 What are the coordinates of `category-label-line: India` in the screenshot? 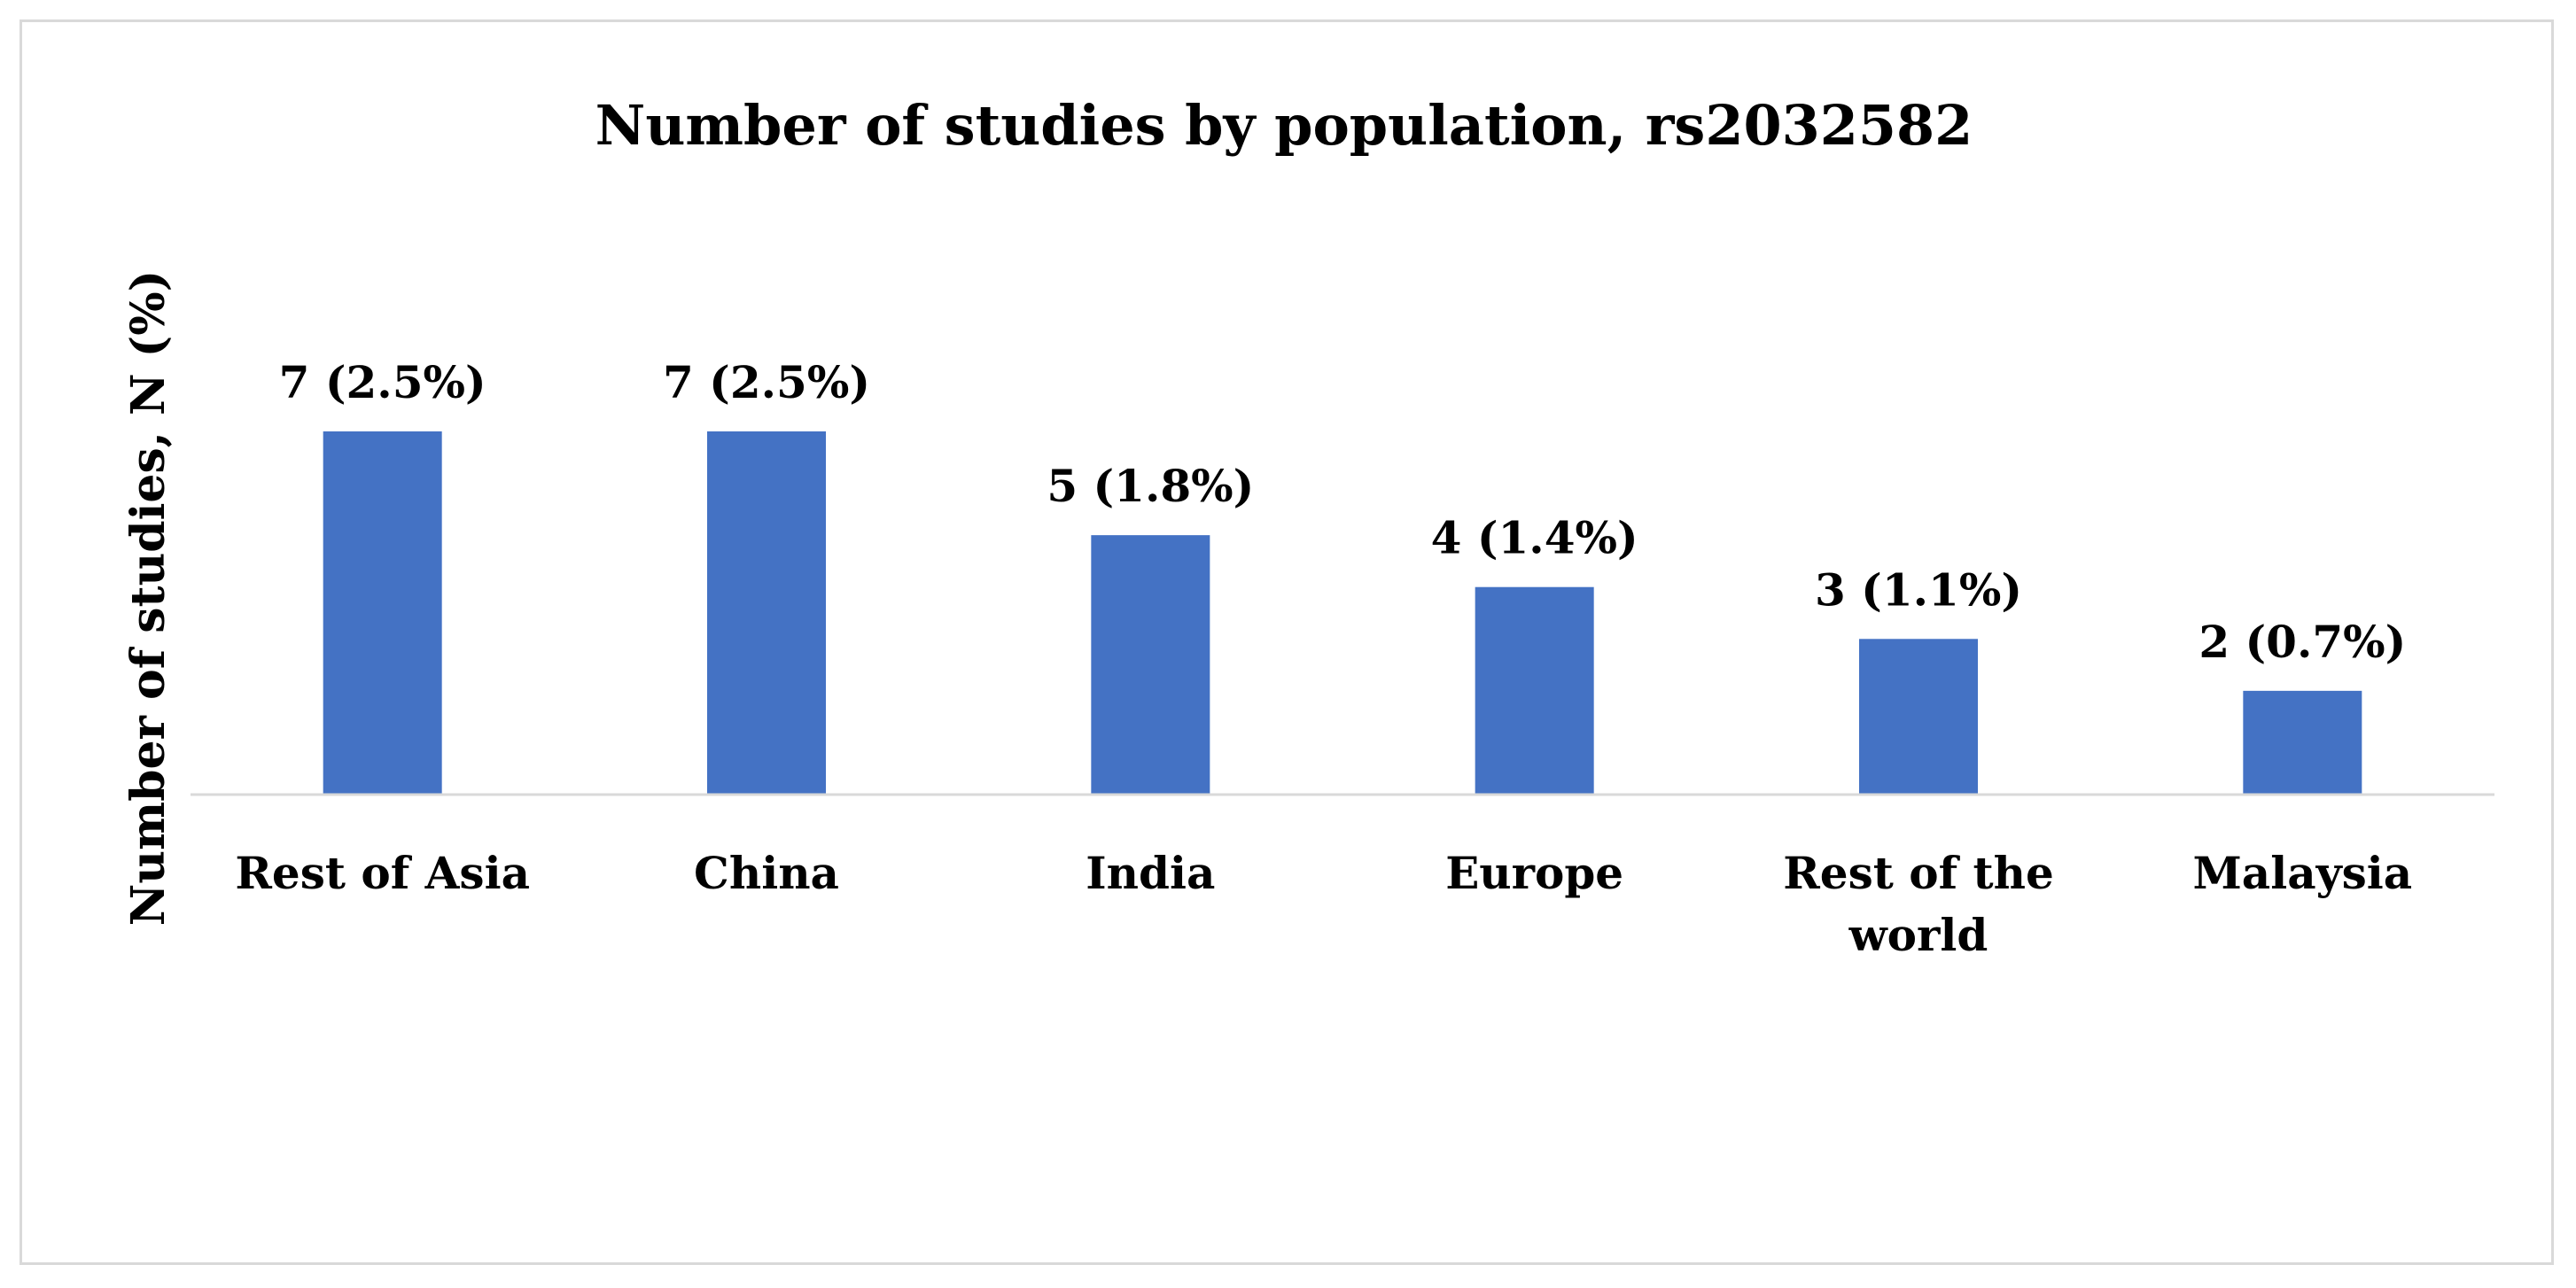 It's located at (1150, 873).